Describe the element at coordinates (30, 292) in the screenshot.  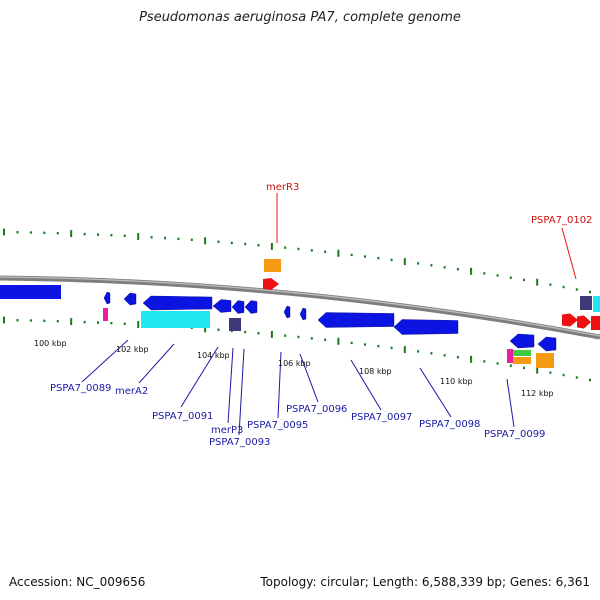
I see `gene-block-left` at that location.